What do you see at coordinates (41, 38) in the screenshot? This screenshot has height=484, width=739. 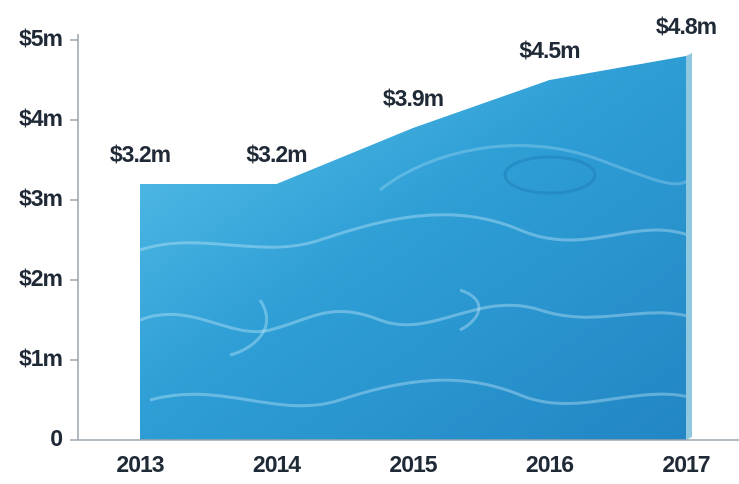 I see `y-tick-label: $5m` at bounding box center [41, 38].